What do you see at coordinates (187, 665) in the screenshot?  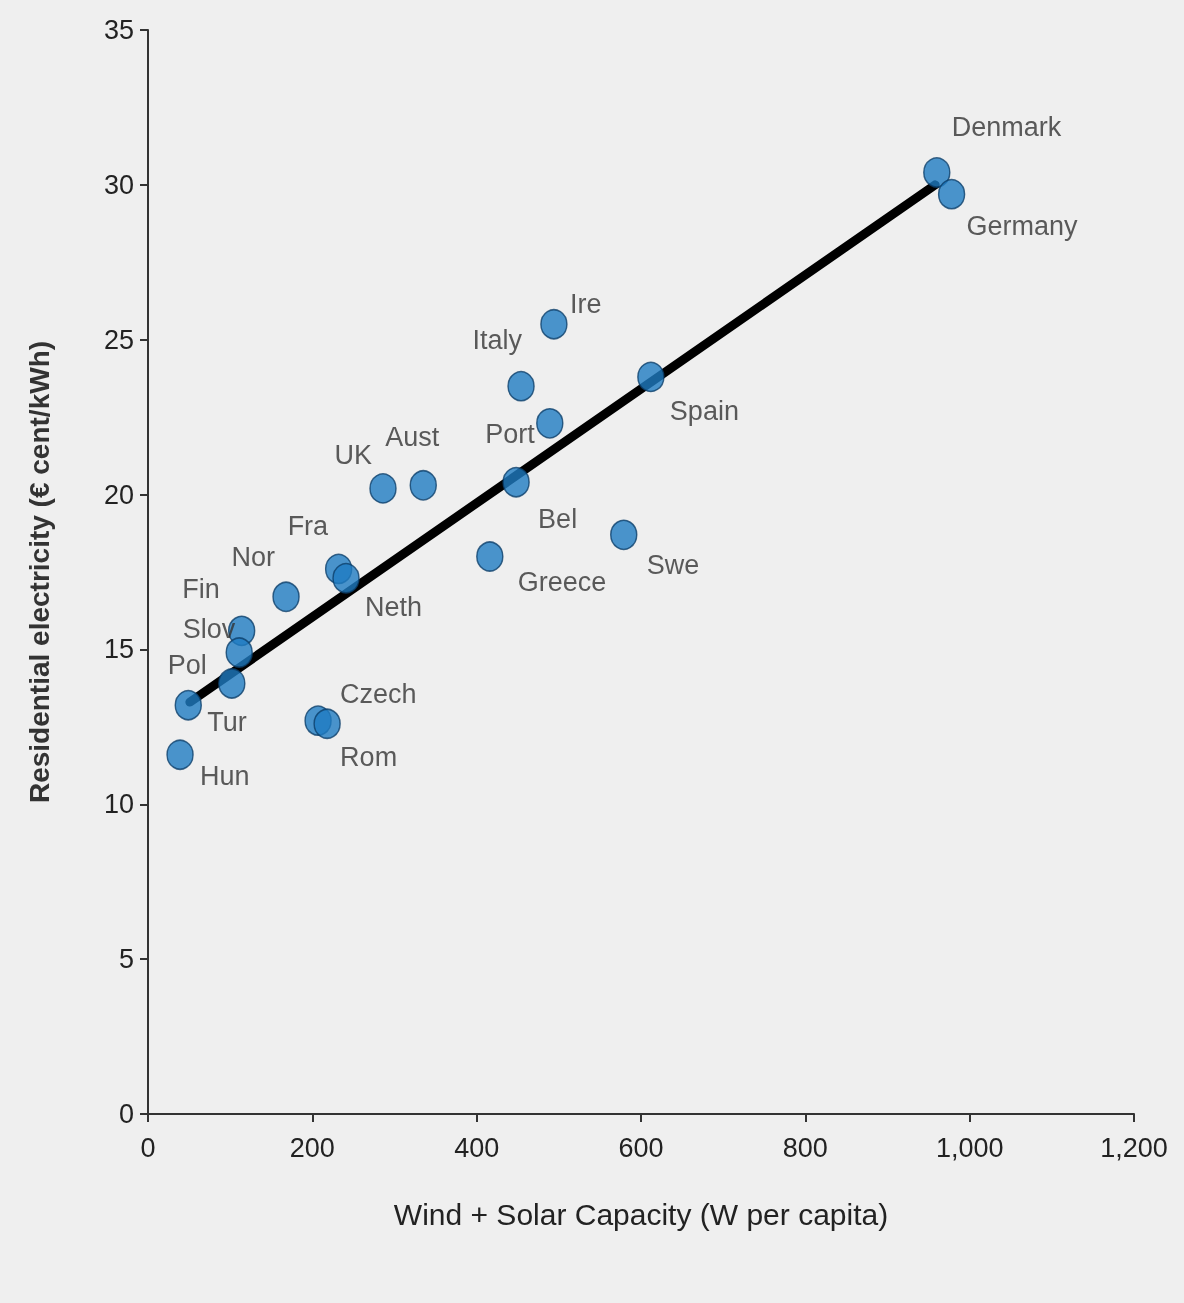 I see `data-label: Pol` at bounding box center [187, 665].